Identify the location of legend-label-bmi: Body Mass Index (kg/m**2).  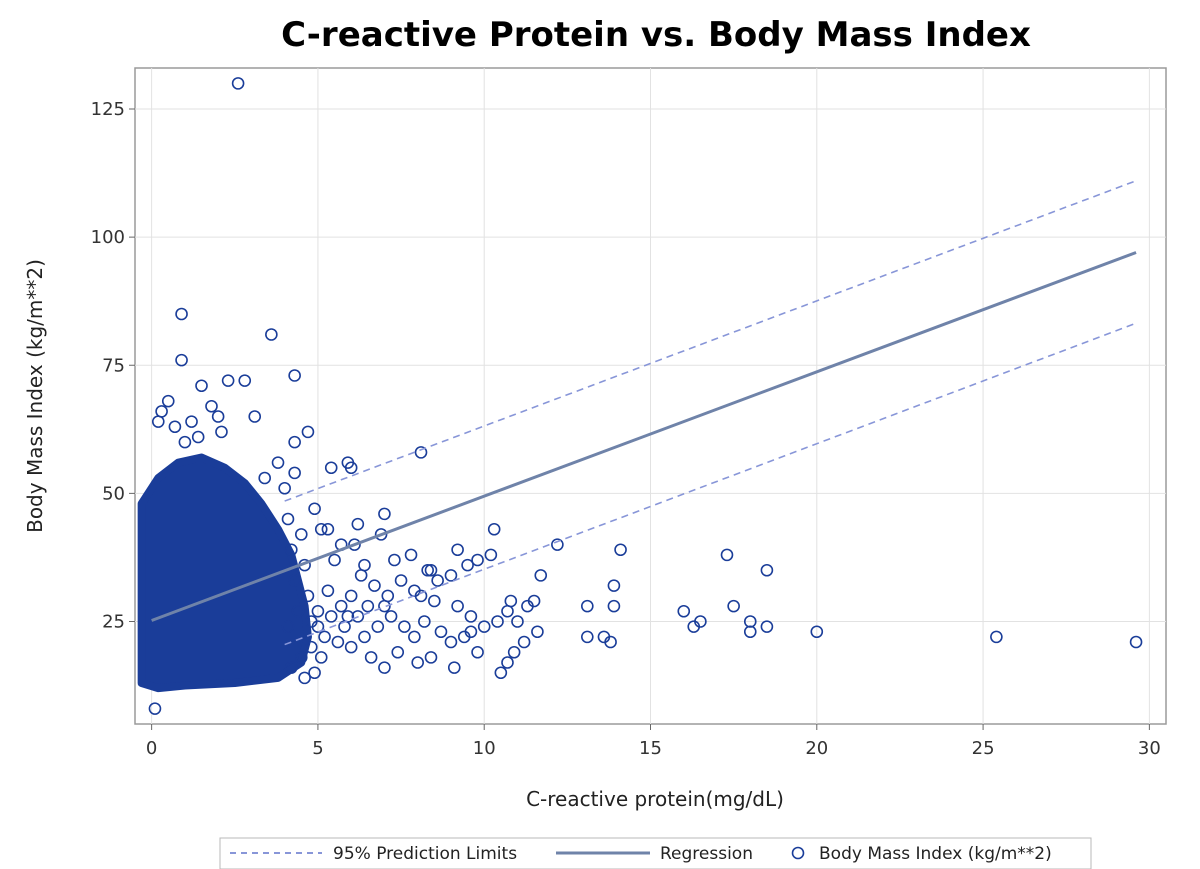
(935, 854).